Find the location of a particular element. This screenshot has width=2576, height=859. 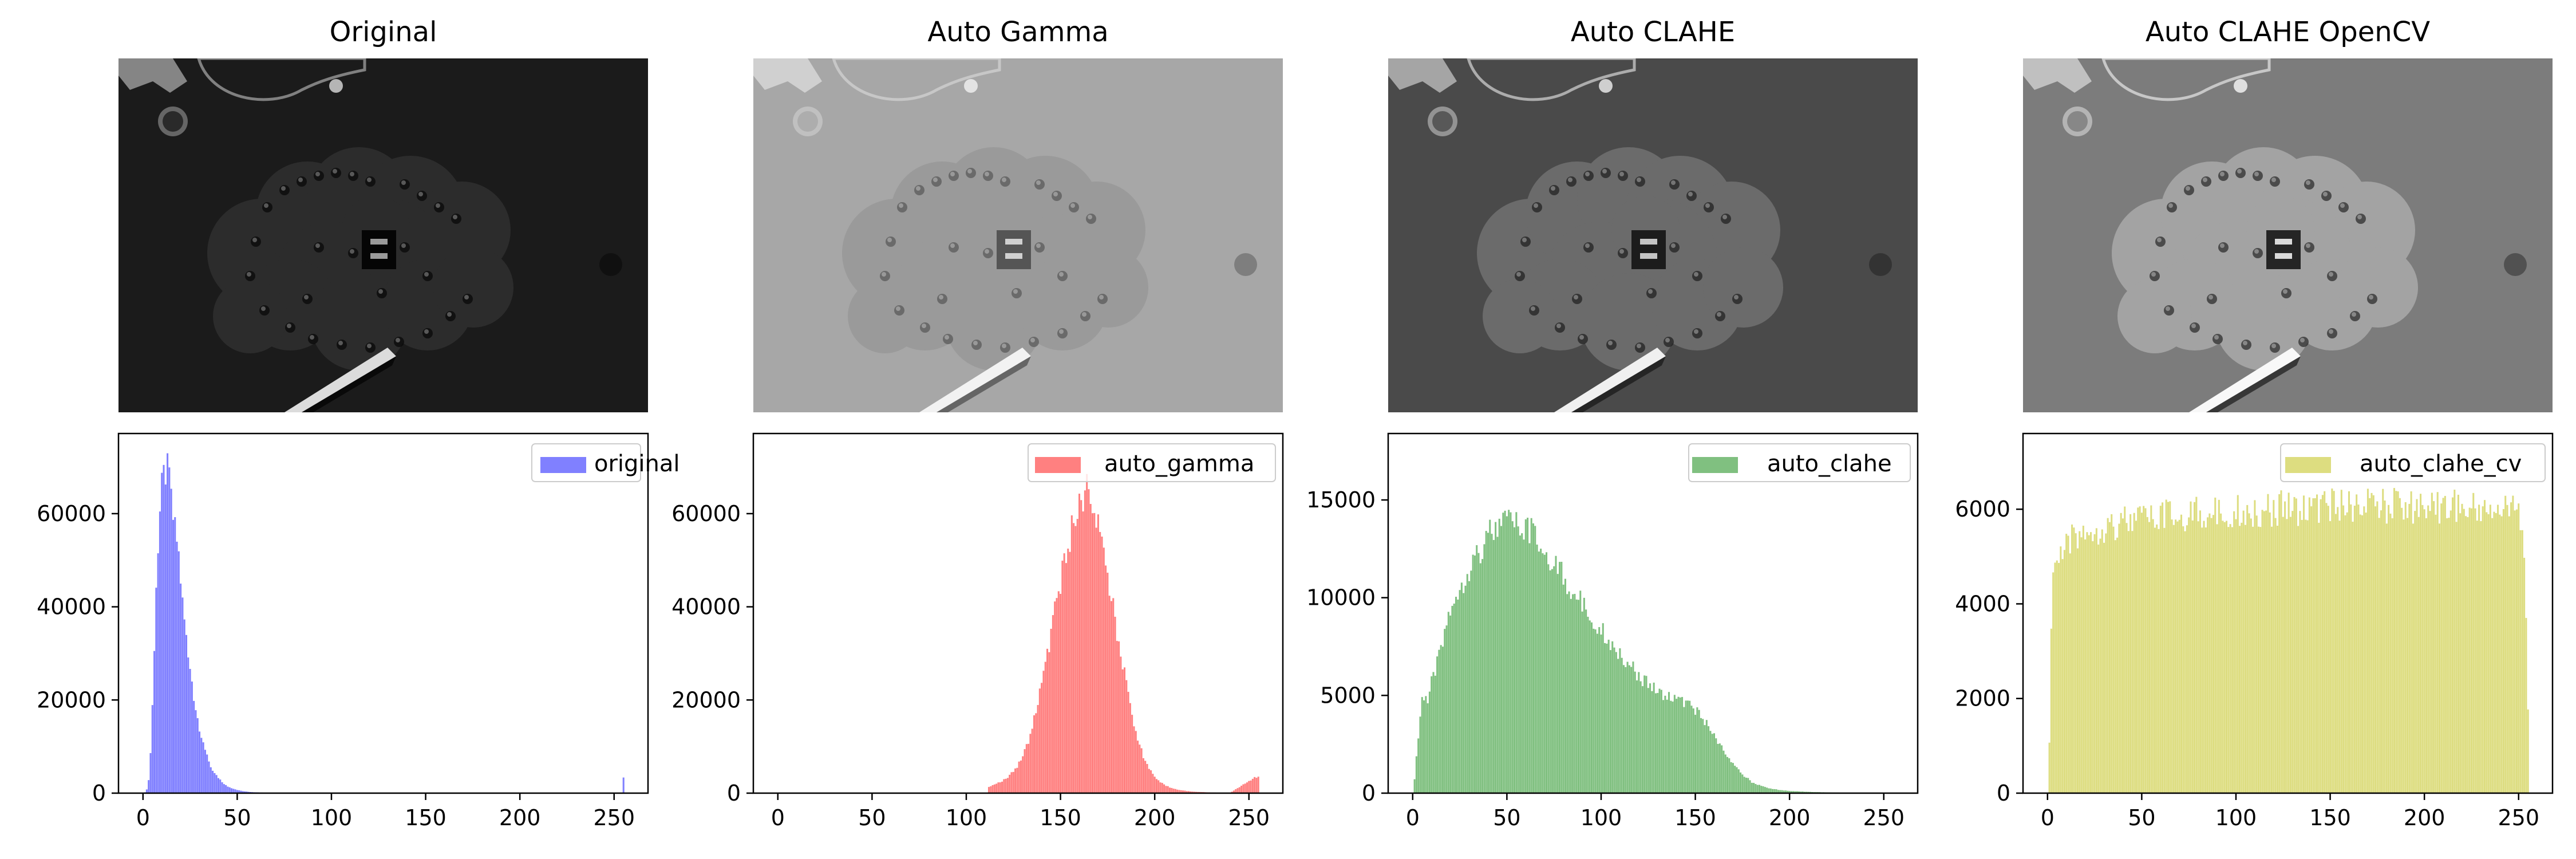

panel-title-original: Original is located at coordinates (383, 32).